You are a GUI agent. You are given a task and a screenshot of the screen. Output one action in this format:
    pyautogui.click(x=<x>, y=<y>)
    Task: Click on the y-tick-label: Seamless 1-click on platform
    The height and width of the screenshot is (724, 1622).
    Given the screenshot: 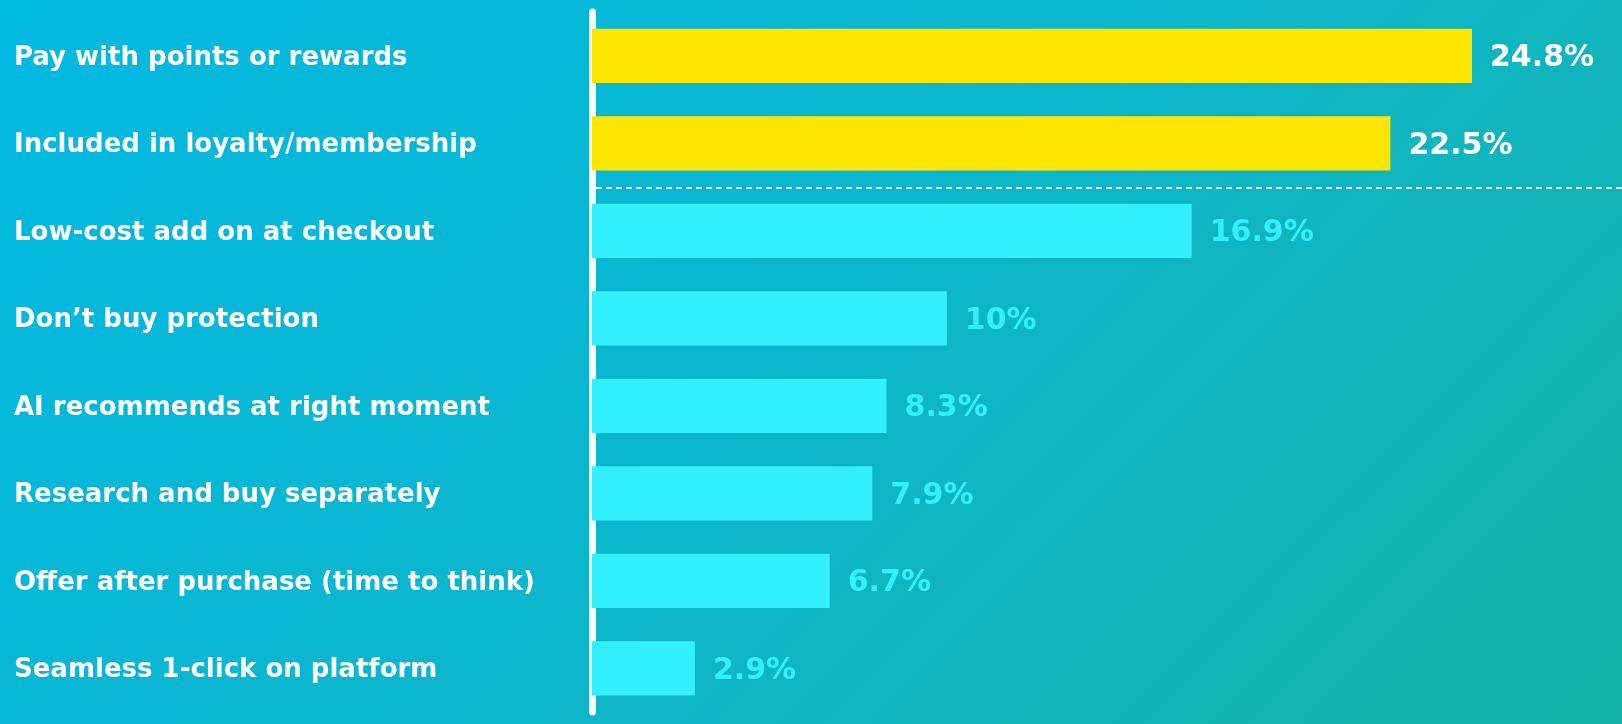 What is the action you would take?
    pyautogui.click(x=226, y=668)
    